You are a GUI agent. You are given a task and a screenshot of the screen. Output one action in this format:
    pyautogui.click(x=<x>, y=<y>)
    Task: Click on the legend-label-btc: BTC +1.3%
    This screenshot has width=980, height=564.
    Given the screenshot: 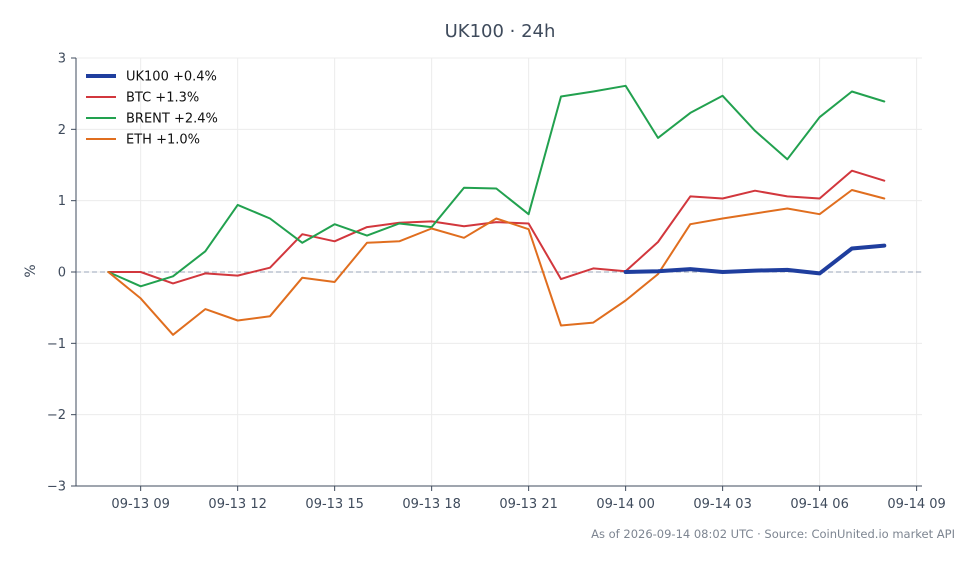 What is the action you would take?
    pyautogui.click(x=162, y=98)
    